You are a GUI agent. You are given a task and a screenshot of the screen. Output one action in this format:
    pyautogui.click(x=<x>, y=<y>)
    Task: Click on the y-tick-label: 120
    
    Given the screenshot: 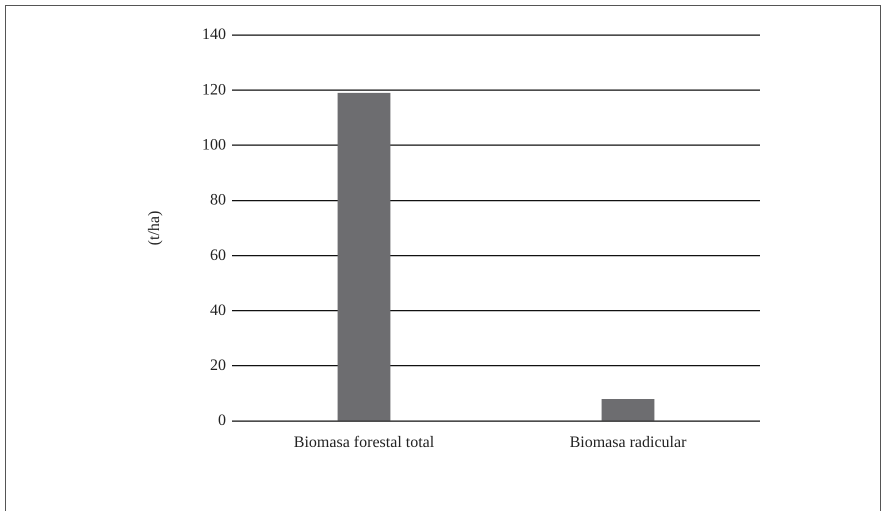 What is the action you would take?
    pyautogui.click(x=214, y=89)
    